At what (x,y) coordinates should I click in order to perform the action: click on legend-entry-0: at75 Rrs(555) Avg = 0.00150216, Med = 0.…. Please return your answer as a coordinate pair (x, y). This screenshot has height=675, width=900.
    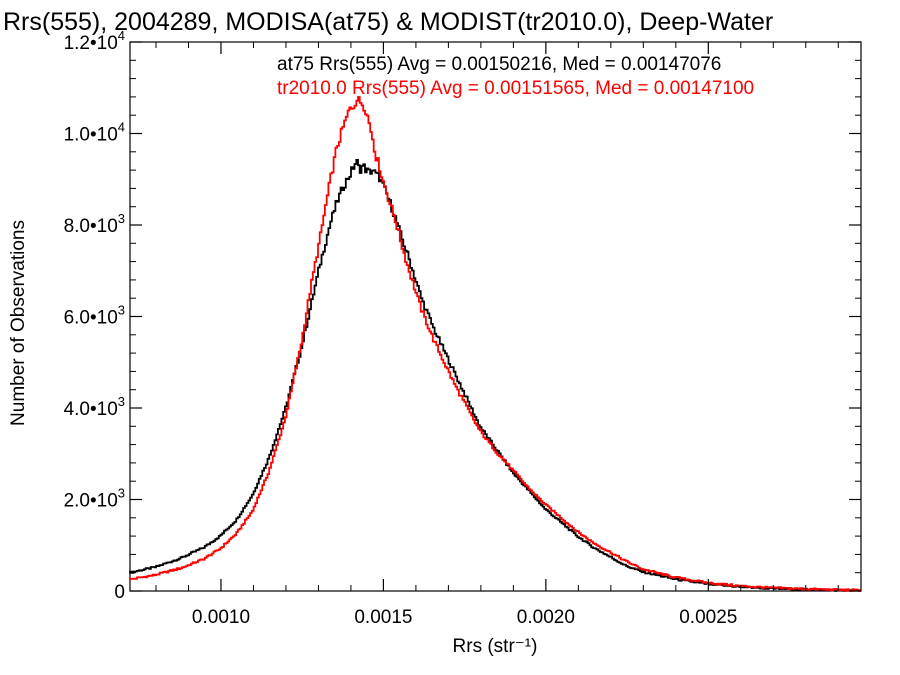
    Looking at the image, I should click on (499, 64).